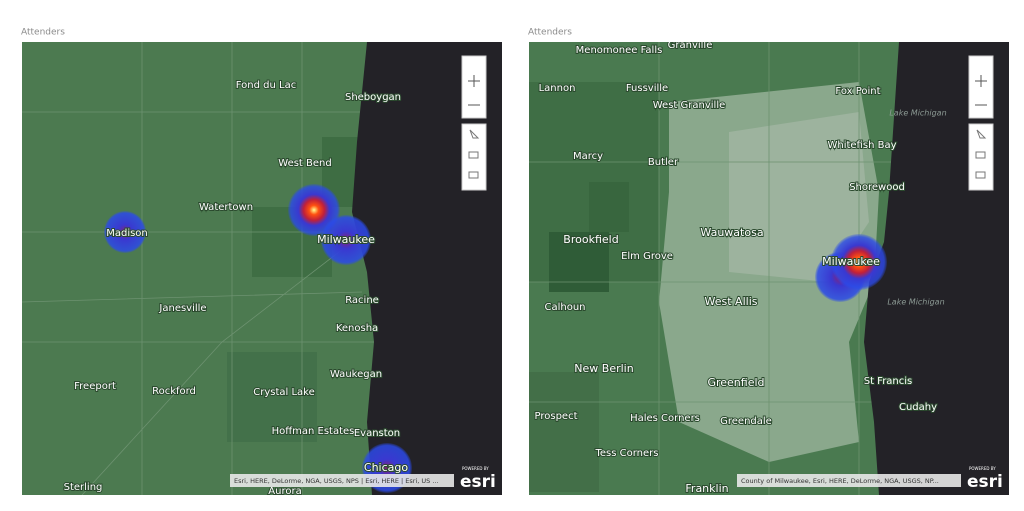 This screenshot has height=511, width=1024. Describe the element at coordinates (603, 368) in the screenshot. I see `place-label: New Berlin` at that location.